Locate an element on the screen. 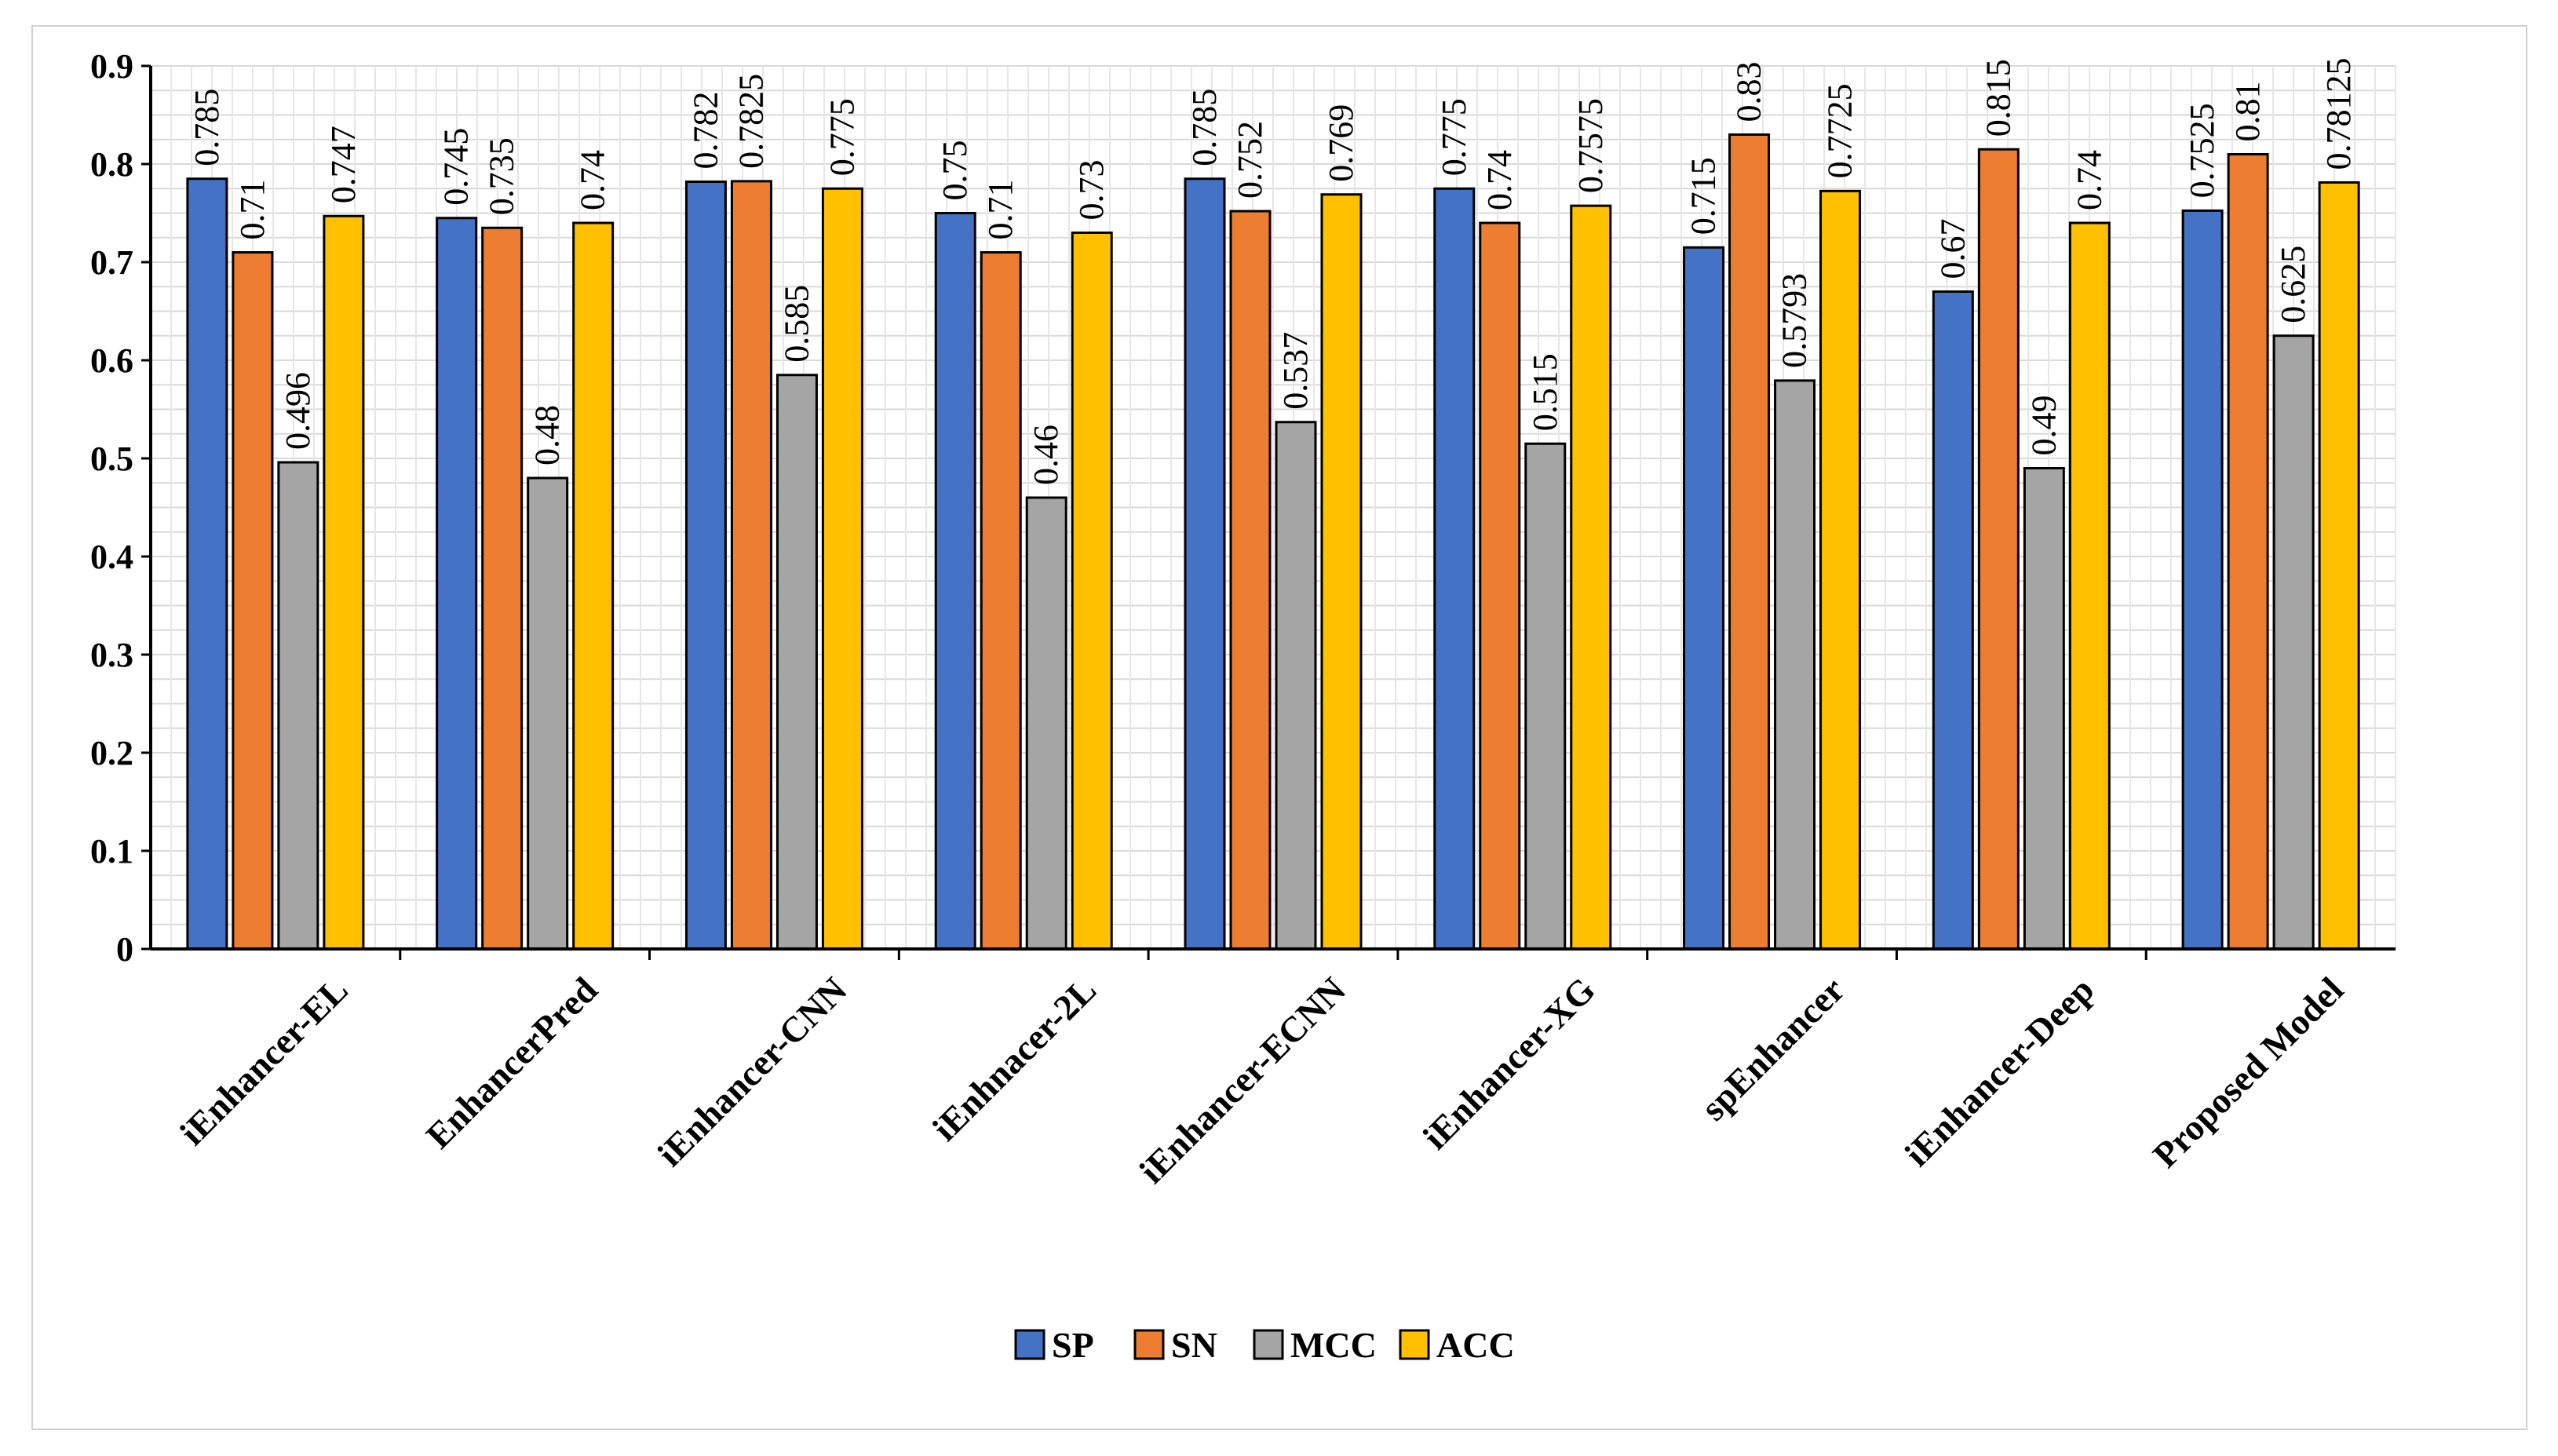 This screenshot has height=1456, width=2558. legend: SP SN MCC ACC is located at coordinates (1264, 1345).